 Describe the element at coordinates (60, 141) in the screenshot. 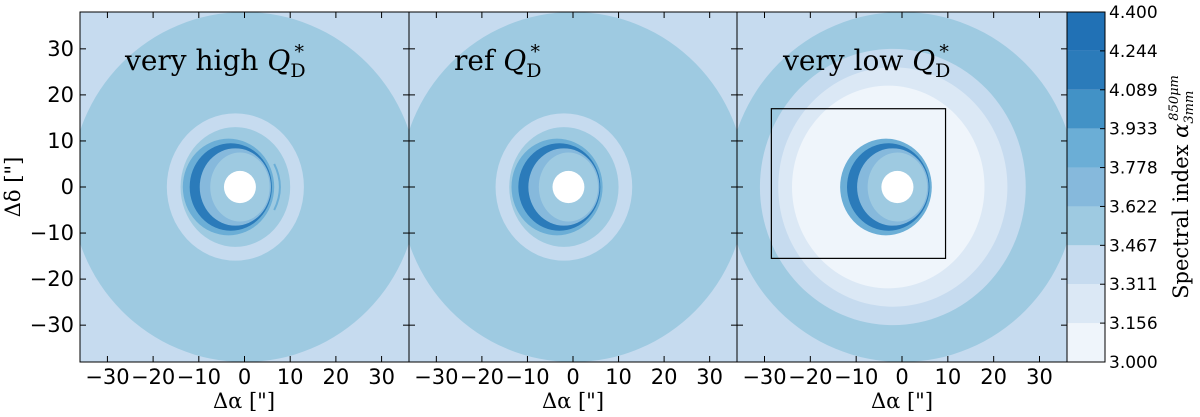

I see `y-tick-label: 10` at that location.